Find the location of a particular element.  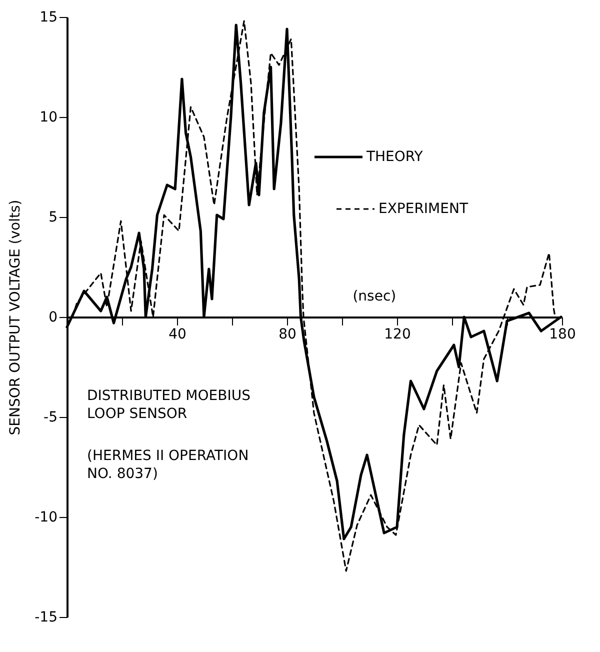

x-axis-title: (nsec) is located at coordinates (374, 296).